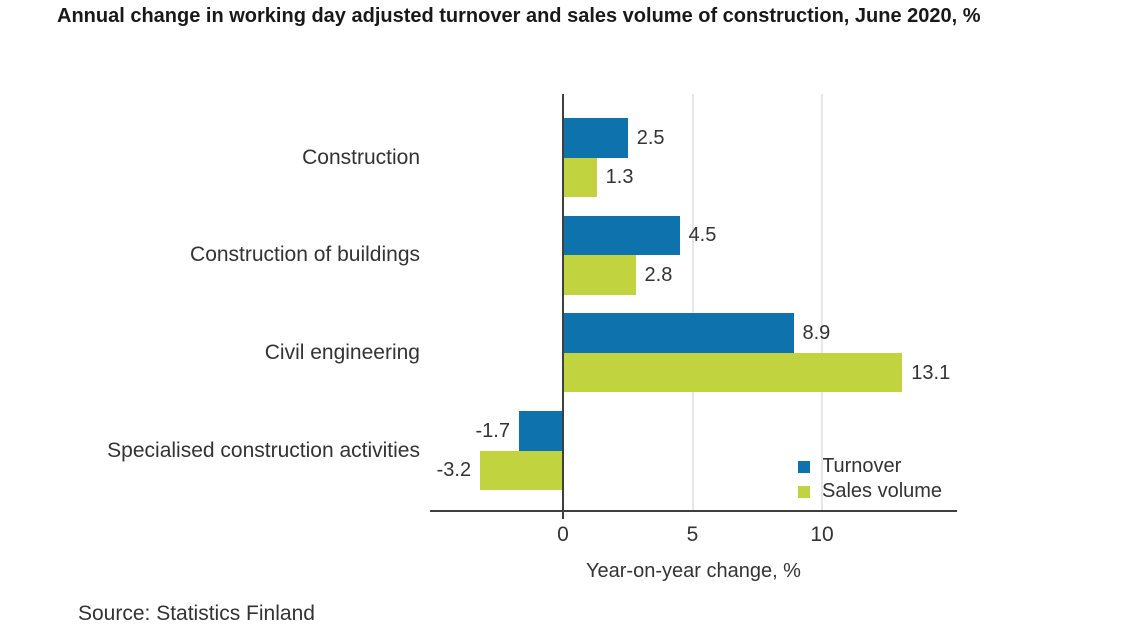 Image resolution: width=1124 pixels, height=632 pixels. What do you see at coordinates (804, 466) in the screenshot?
I see `turnover-legend-marker` at bounding box center [804, 466].